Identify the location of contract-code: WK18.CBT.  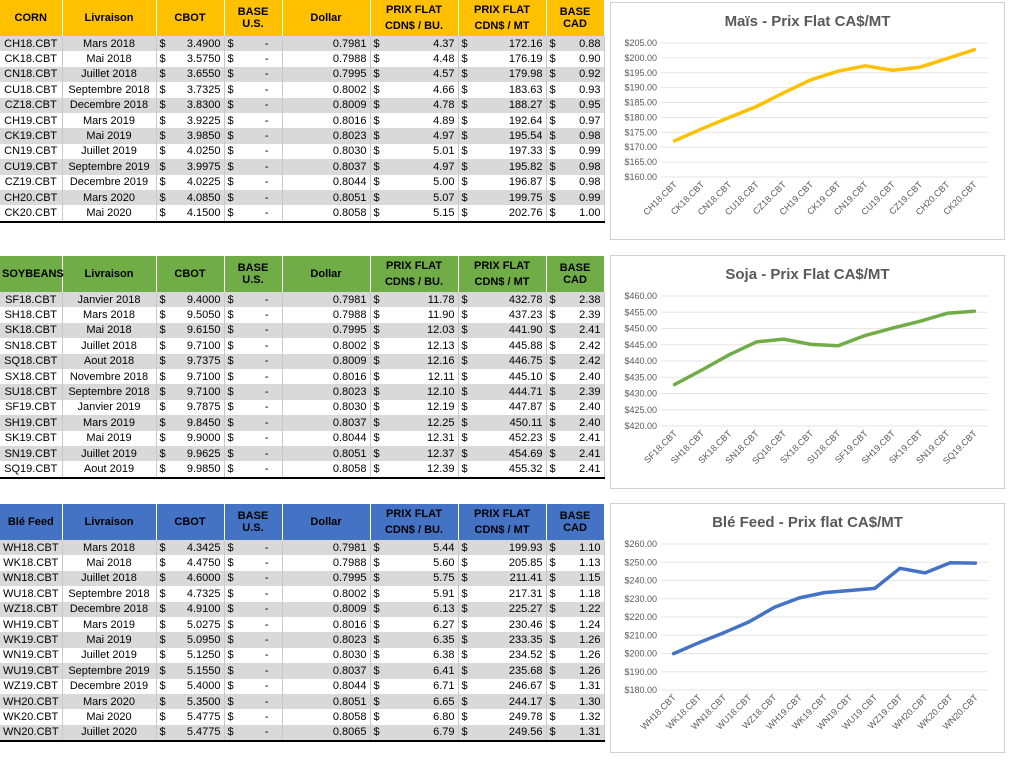
(31, 563).